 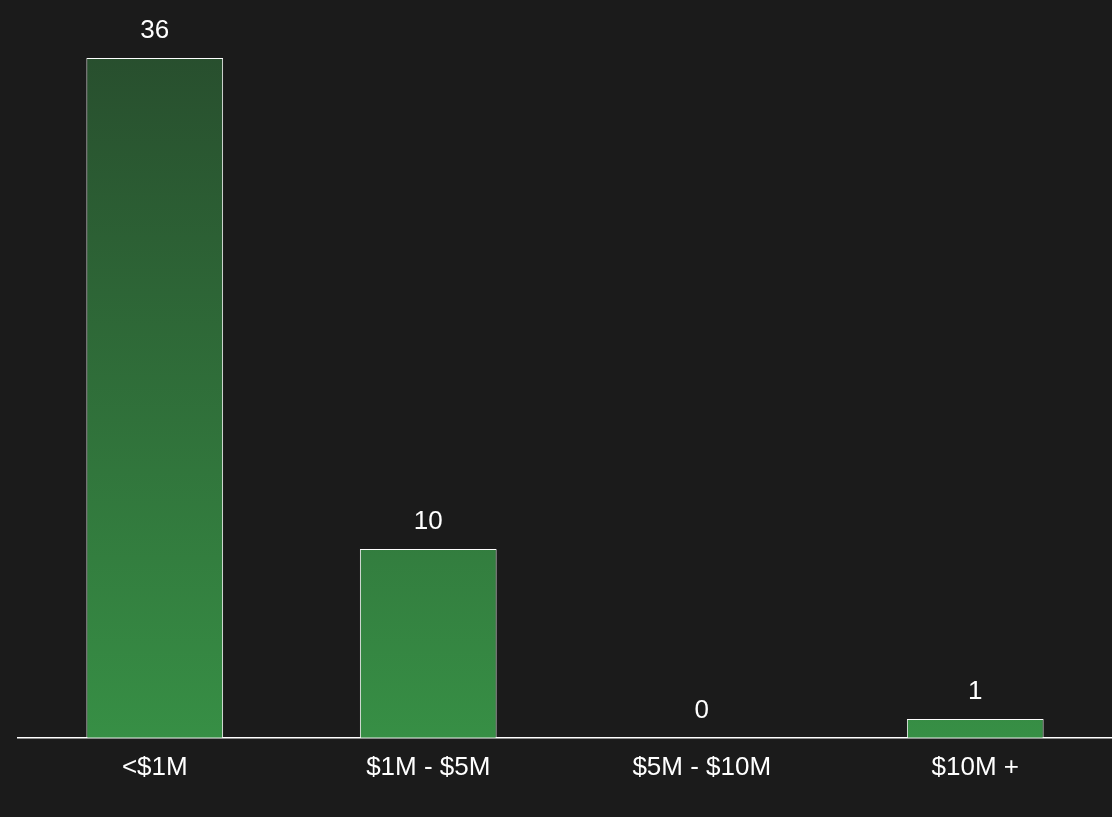 What do you see at coordinates (975, 765) in the screenshot?
I see `x-tick-label: $10M +` at bounding box center [975, 765].